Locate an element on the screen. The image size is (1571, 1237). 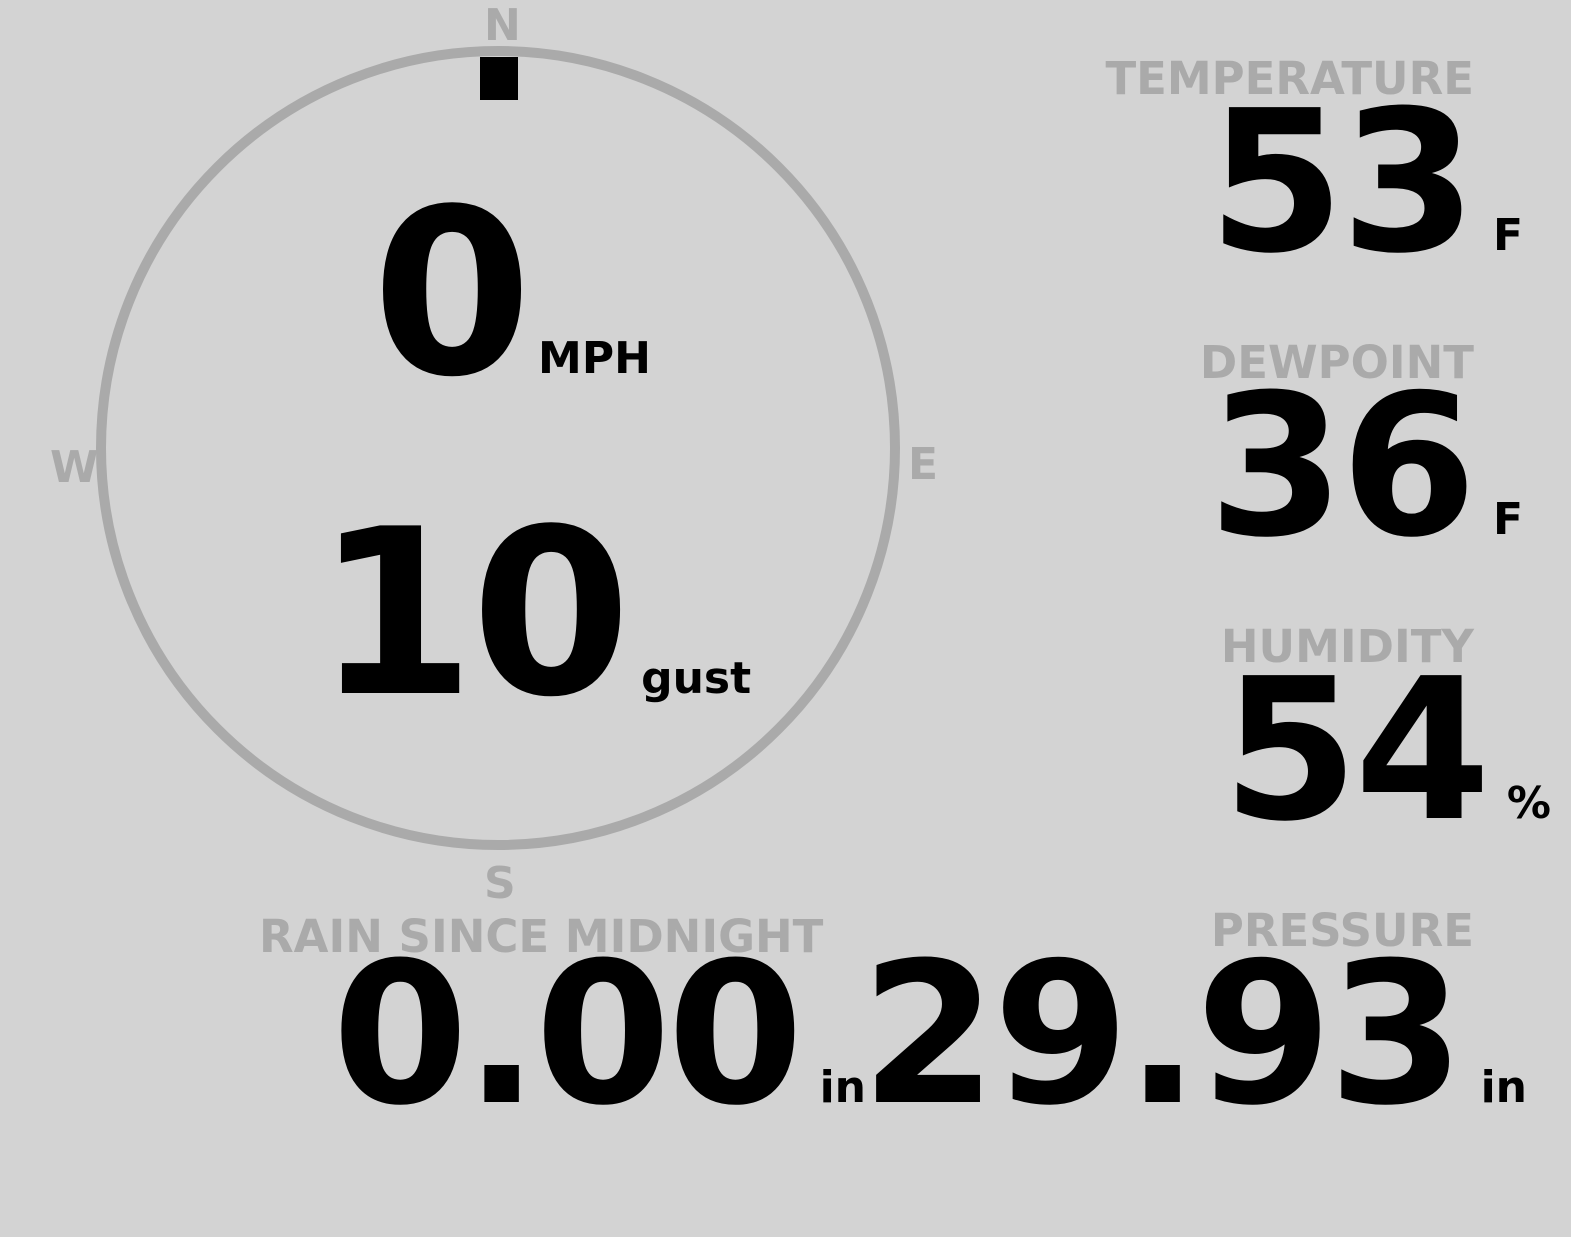
dewpoint-readout: 36 F is located at coordinates (1365, 467).